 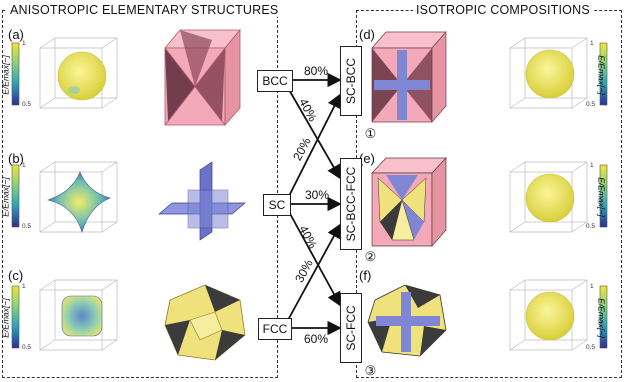 What do you see at coordinates (316, 71) in the screenshot?
I see `pct-bcc-scbcc: 80%` at bounding box center [316, 71].